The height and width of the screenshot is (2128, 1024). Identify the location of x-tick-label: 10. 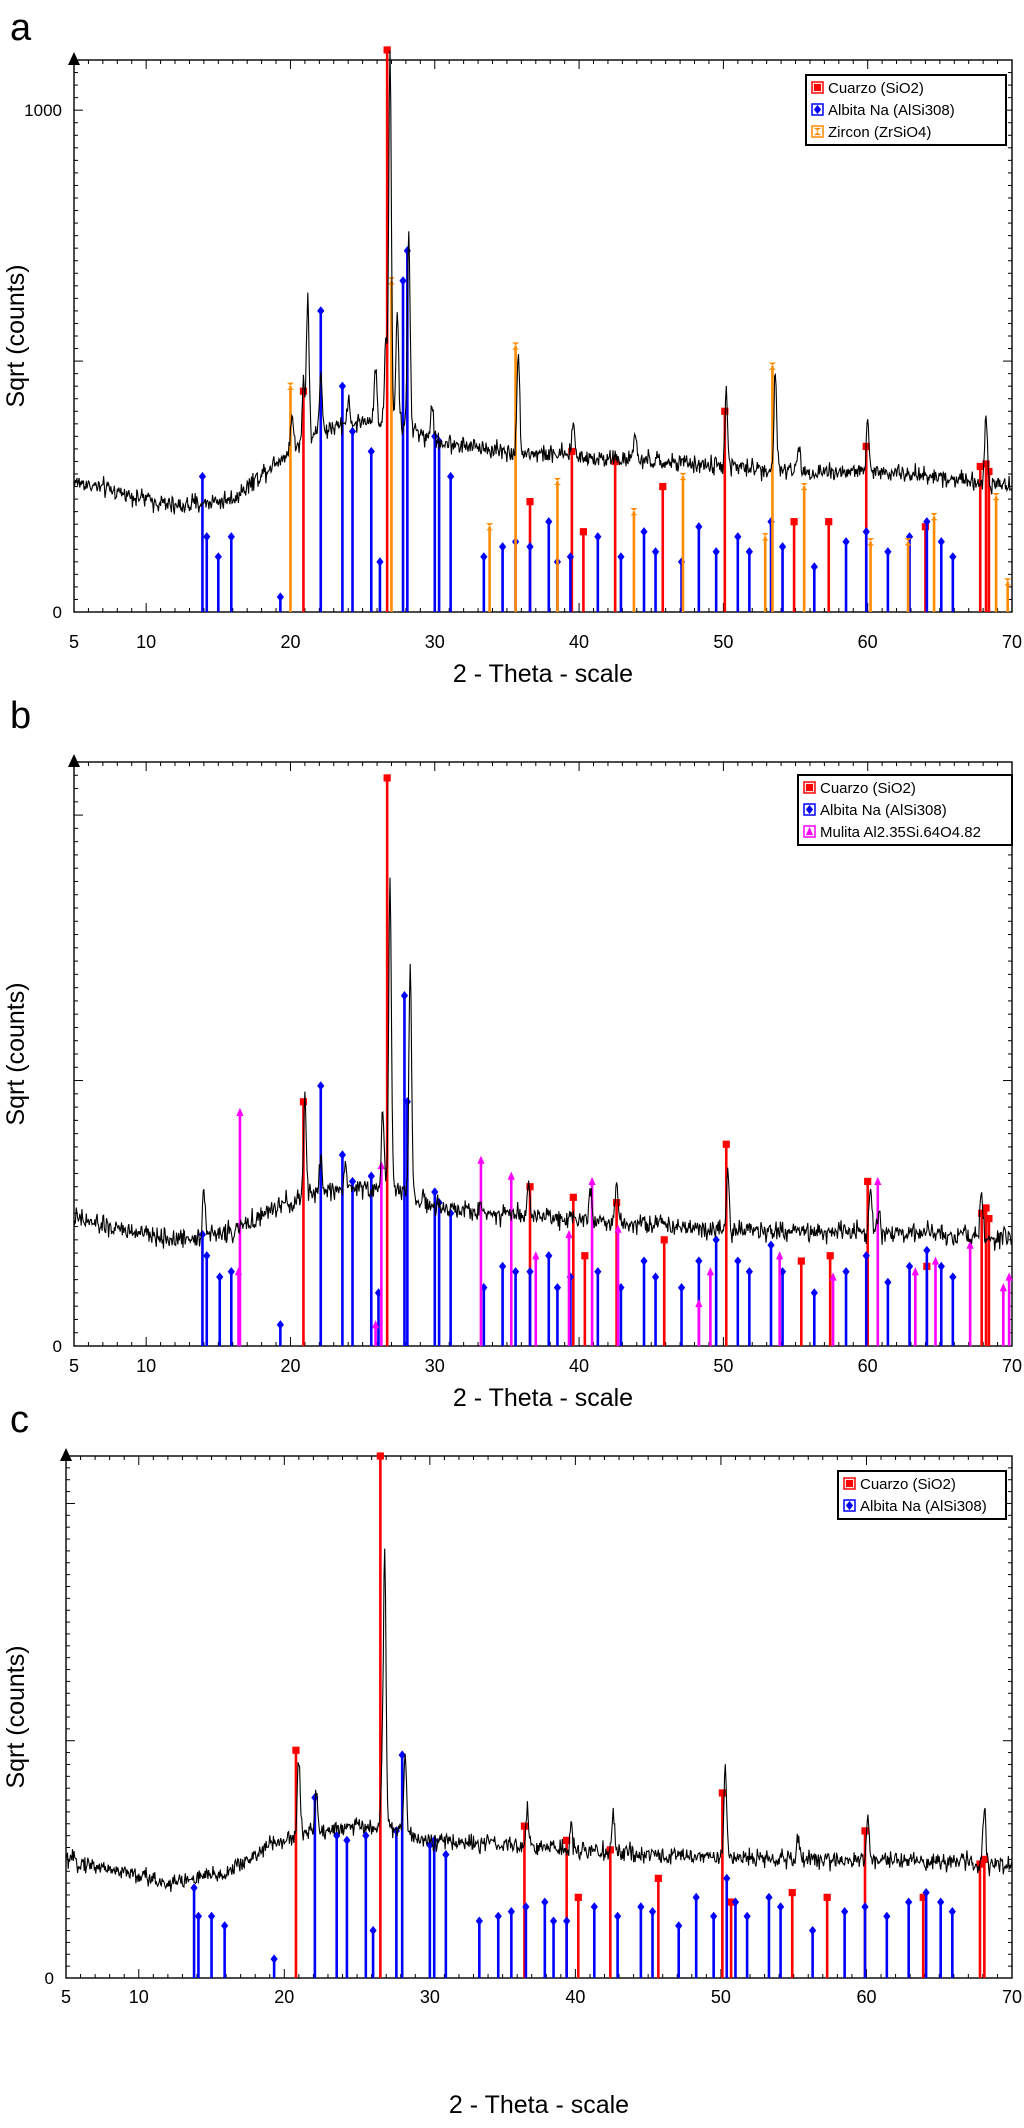
(146, 1366).